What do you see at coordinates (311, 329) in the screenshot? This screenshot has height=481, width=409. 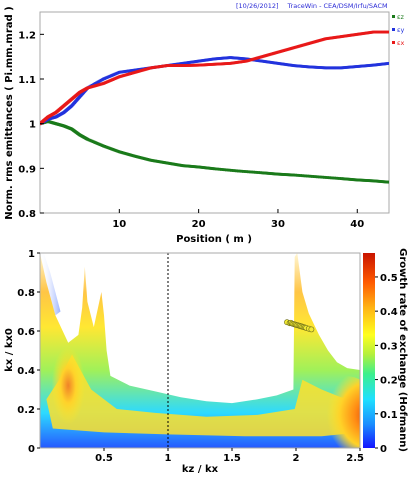 I see `marker-point` at bounding box center [311, 329].